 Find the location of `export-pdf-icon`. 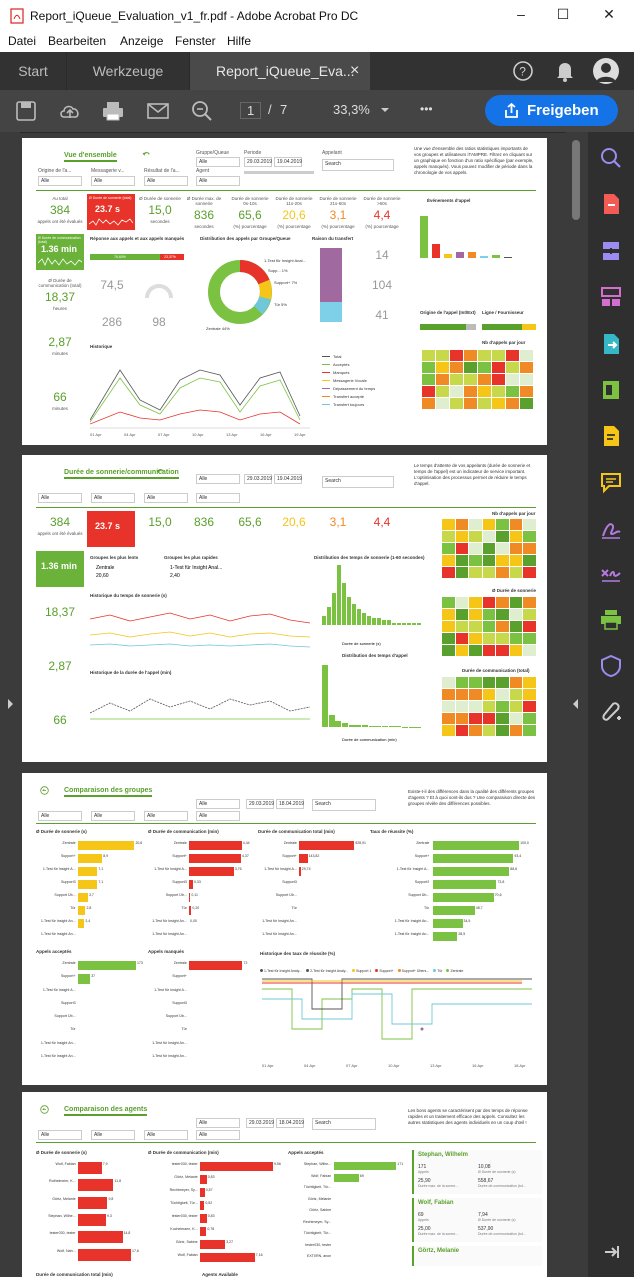

export-pdf-icon is located at coordinates (611, 344).